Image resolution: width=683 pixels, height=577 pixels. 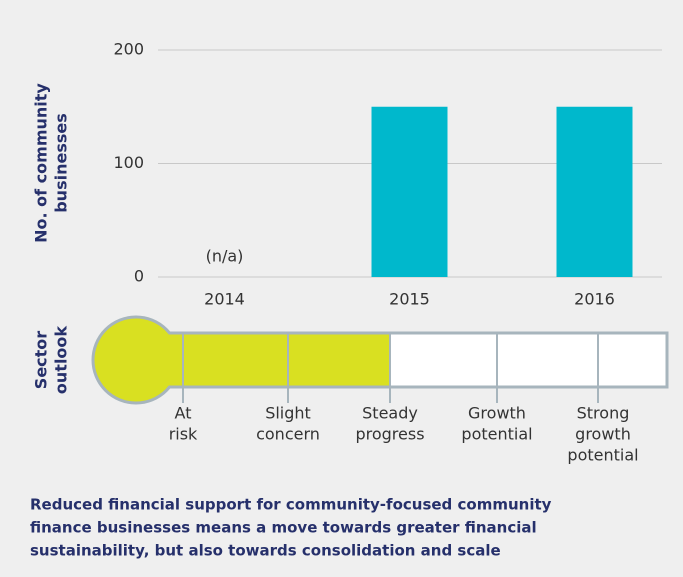 I want to click on gauge-label: outlook, so click(x=61, y=360).